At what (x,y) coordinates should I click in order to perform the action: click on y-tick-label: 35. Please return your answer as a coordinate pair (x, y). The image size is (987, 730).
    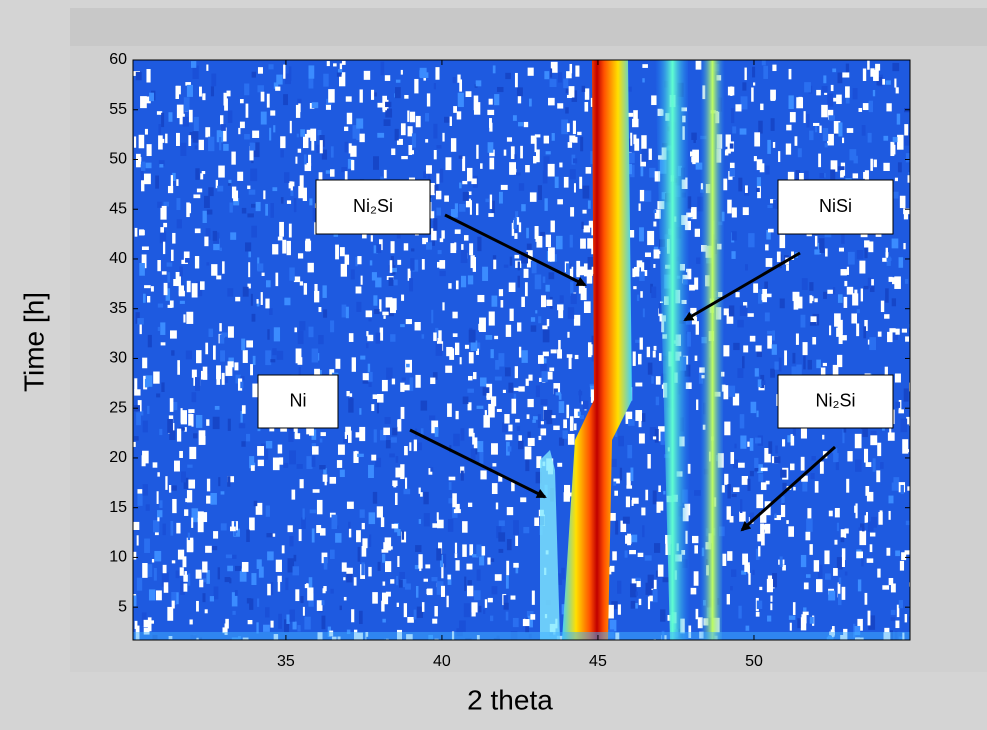
    Looking at the image, I should click on (118, 308).